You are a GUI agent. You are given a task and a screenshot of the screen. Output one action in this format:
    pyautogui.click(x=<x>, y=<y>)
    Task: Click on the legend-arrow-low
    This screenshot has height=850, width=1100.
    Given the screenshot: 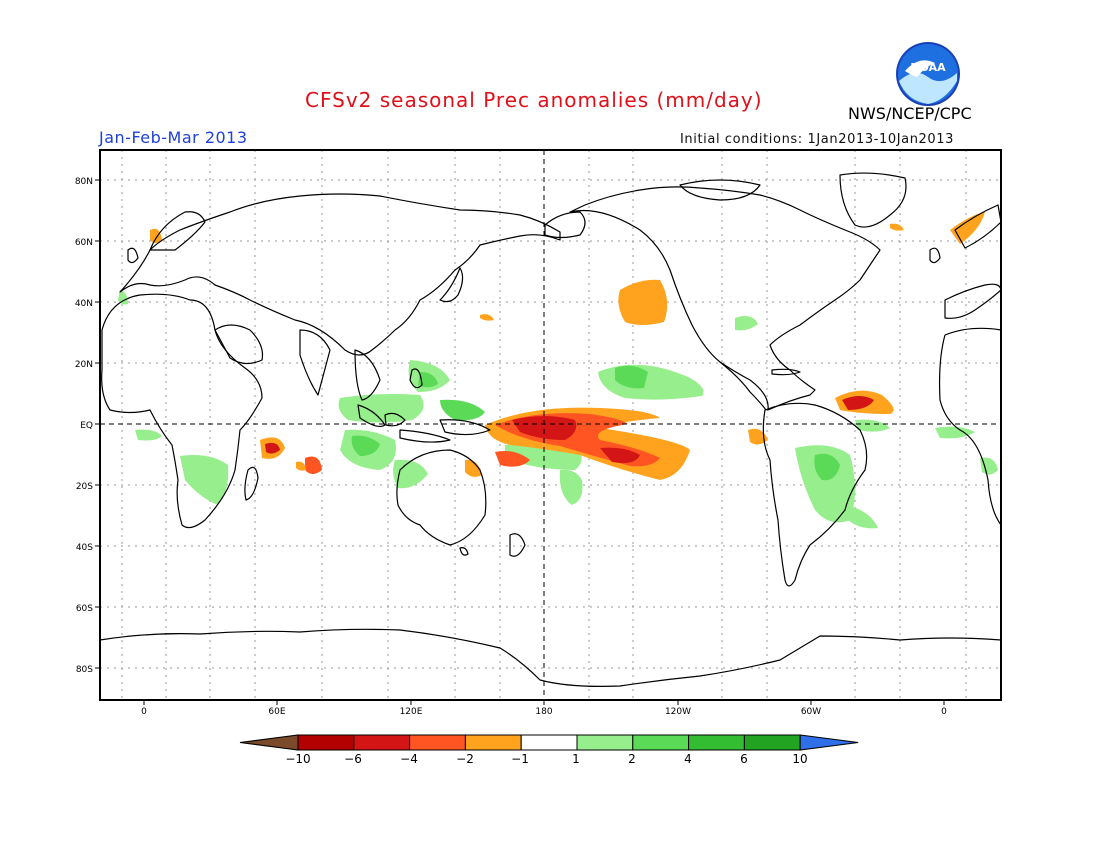 What is the action you would take?
    pyautogui.click(x=269, y=742)
    